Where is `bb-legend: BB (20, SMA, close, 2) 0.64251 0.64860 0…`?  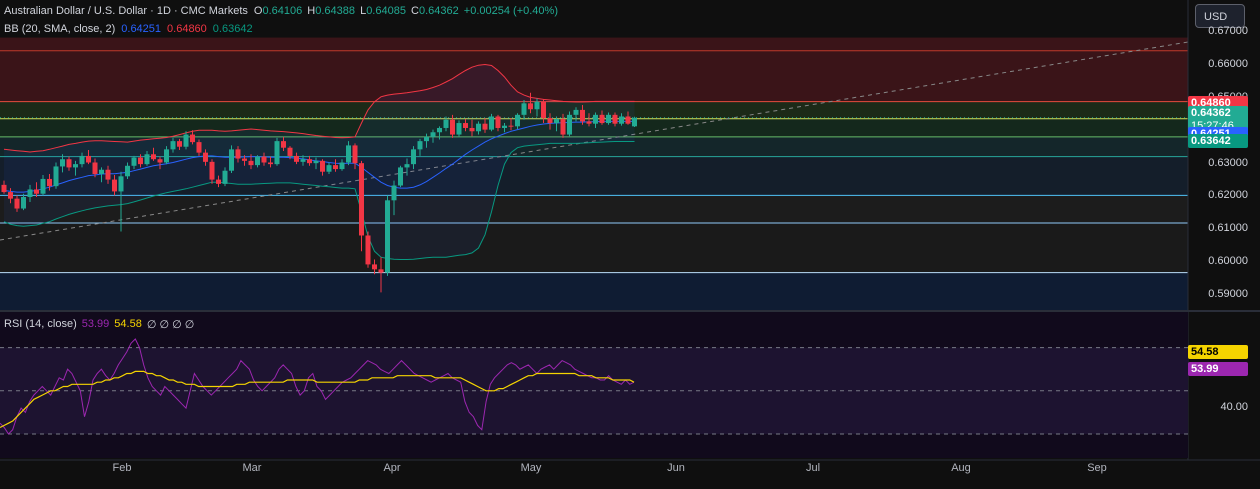
bb-legend: BB (20, SMA, close, 2) 0.64251 0.64860 0… is located at coordinates (128, 29).